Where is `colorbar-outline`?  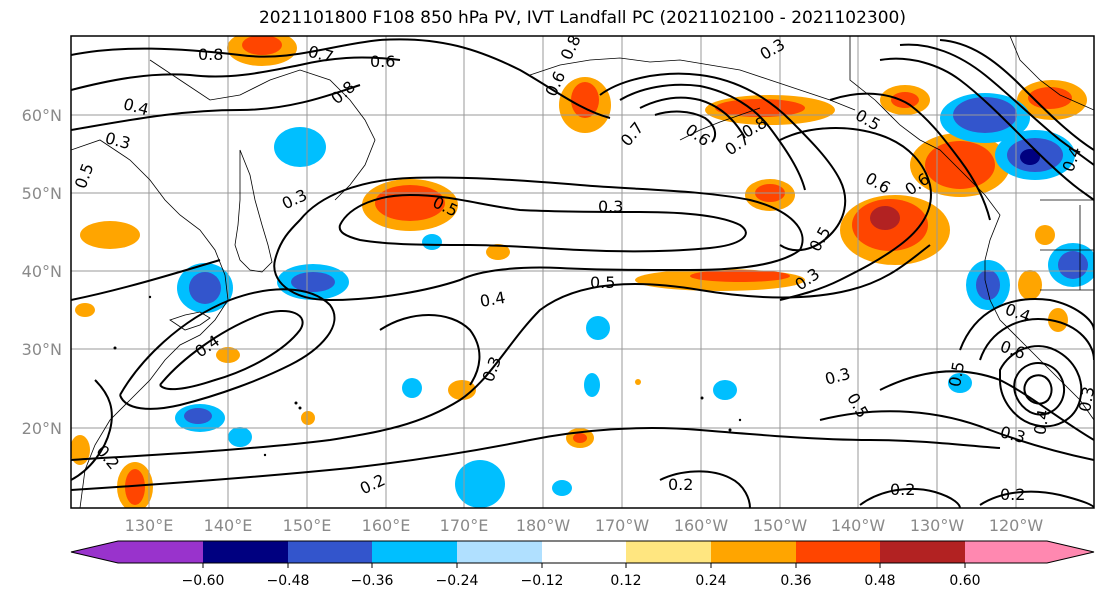
colorbar-outline is located at coordinates (582, 552).